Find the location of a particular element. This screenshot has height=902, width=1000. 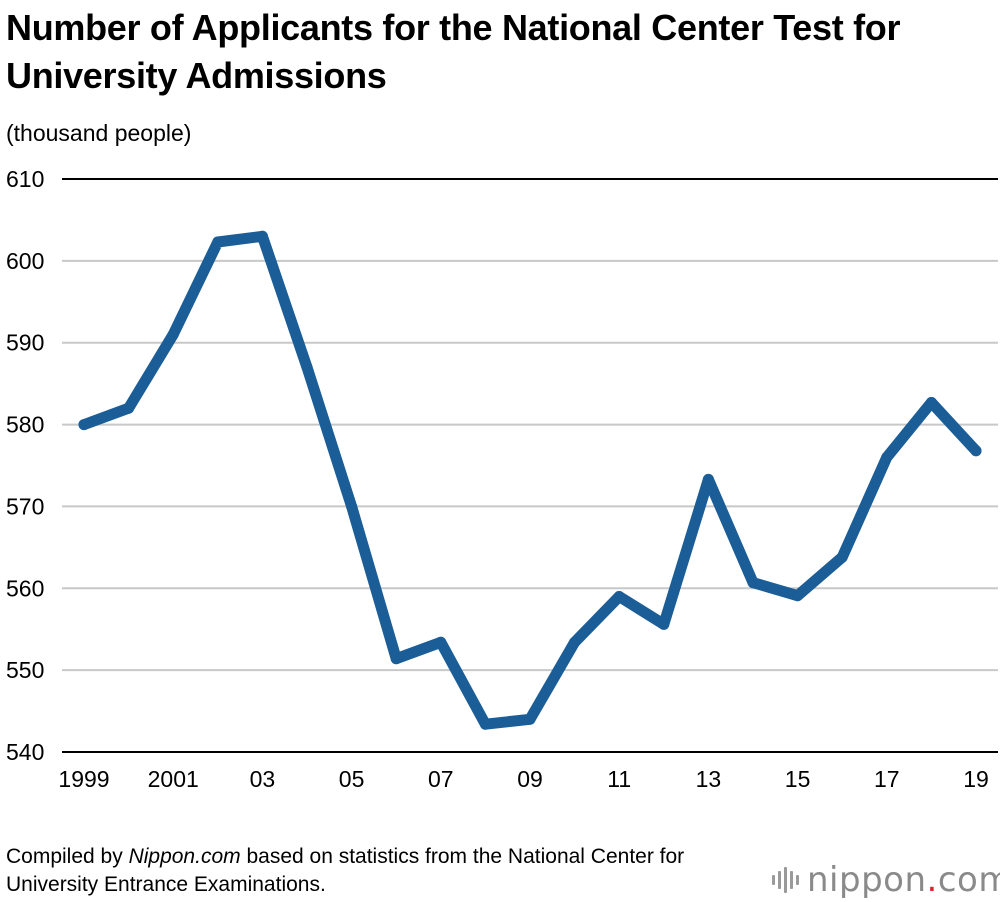

y-tick-label: 600 is located at coordinates (25, 261).